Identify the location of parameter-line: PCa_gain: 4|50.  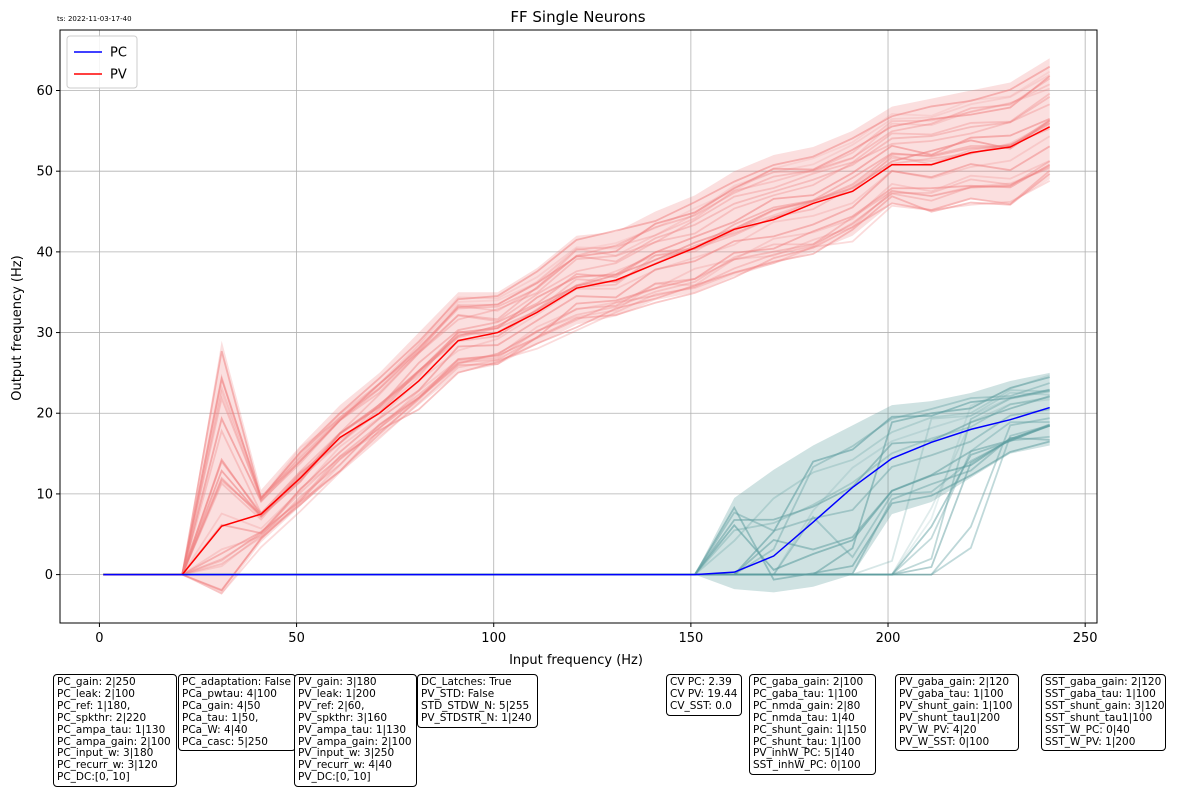
(221, 705).